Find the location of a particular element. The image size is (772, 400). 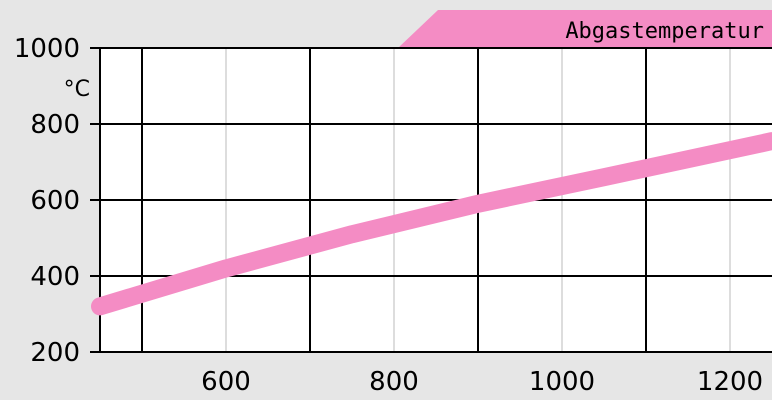

y-tick-label: 200 is located at coordinates (55, 353).